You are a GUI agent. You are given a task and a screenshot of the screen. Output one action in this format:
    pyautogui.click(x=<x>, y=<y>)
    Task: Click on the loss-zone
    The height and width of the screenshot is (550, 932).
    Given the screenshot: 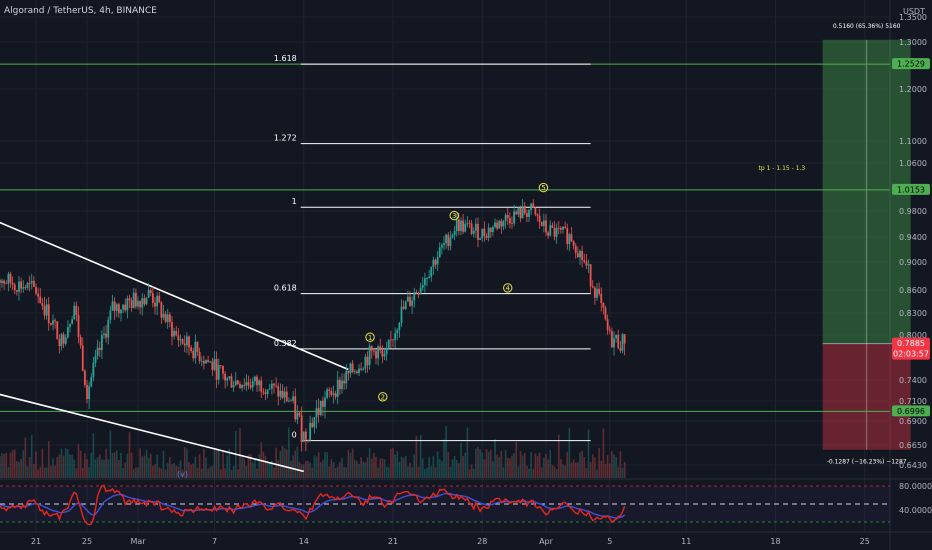 What is the action you would take?
    pyautogui.click(x=866, y=396)
    